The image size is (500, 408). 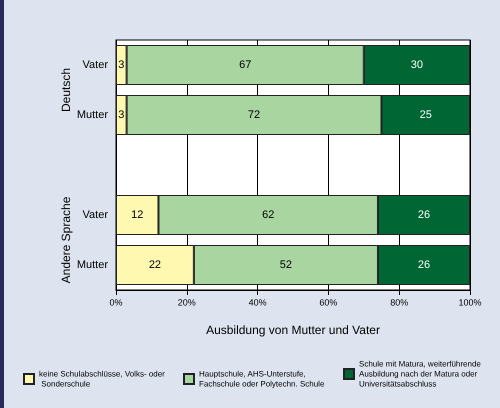 I want to click on data-label: 52, so click(x=286, y=265).